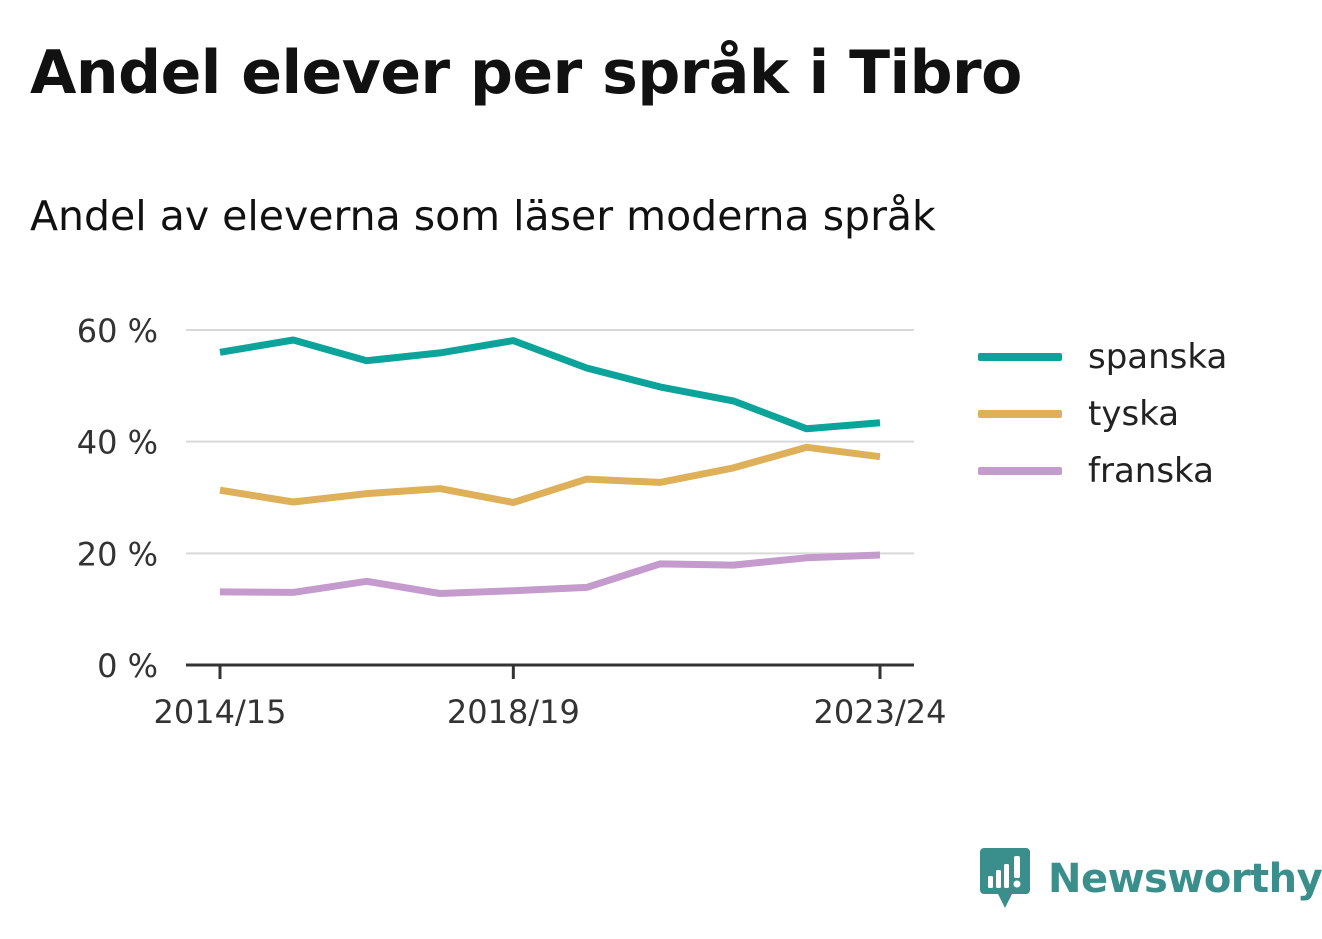  I want to click on legend-item-tyska: tyska, so click(1102, 413).